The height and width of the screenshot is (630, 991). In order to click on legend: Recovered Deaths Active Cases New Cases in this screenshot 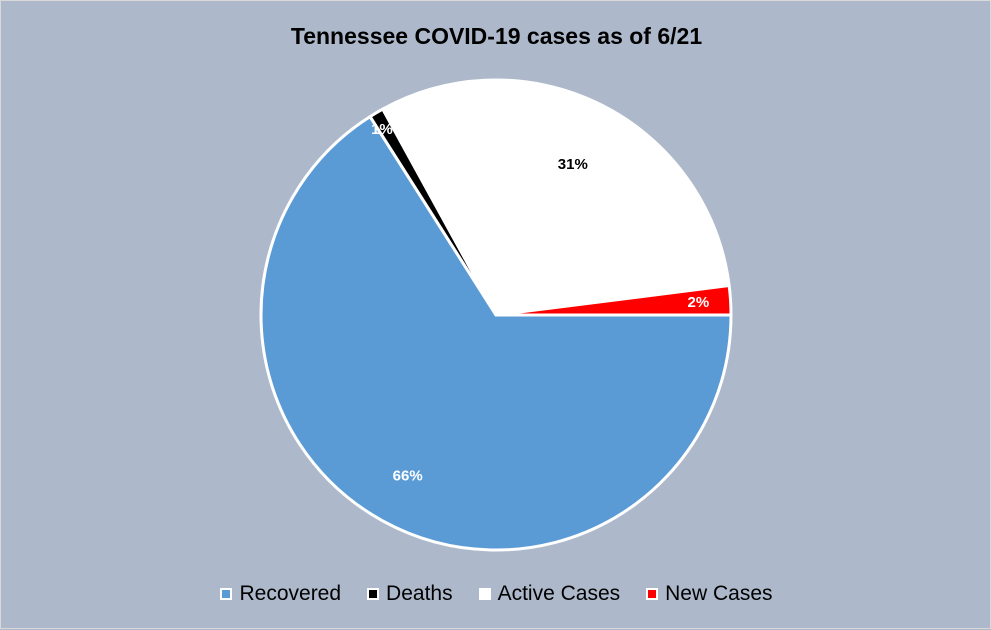, I will do `click(496, 594)`.